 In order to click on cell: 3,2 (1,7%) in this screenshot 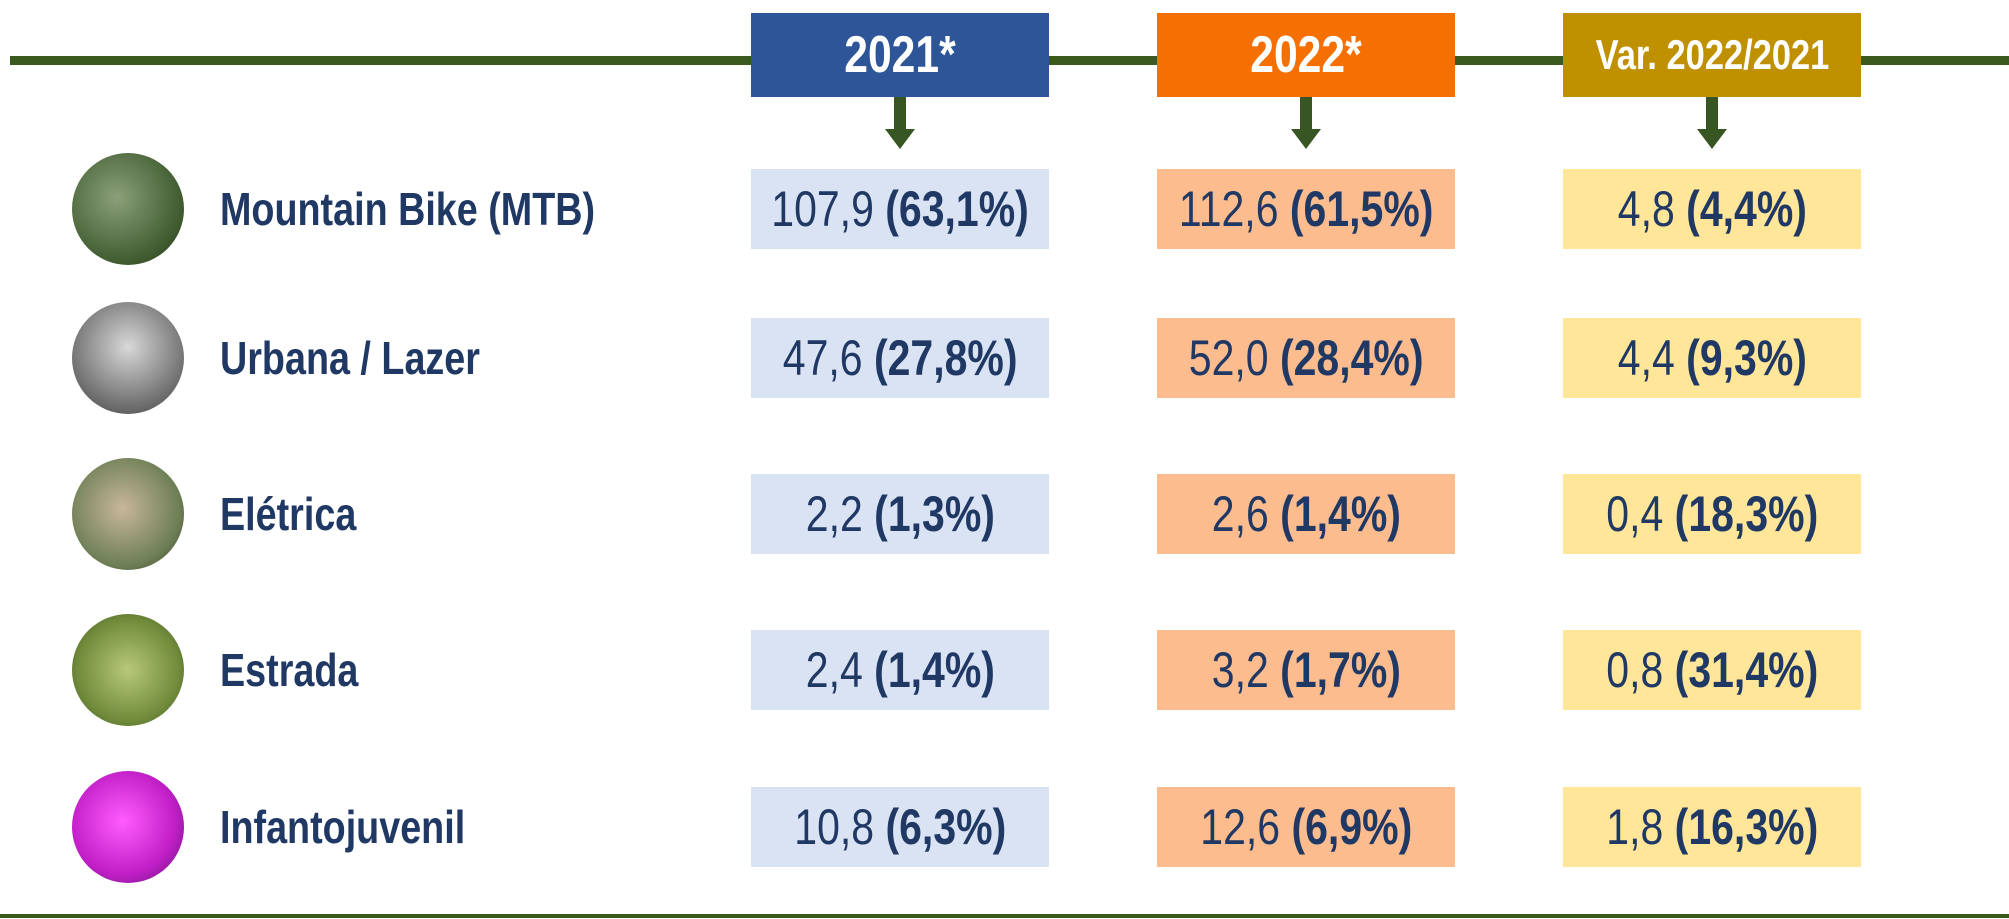, I will do `click(1306, 670)`.